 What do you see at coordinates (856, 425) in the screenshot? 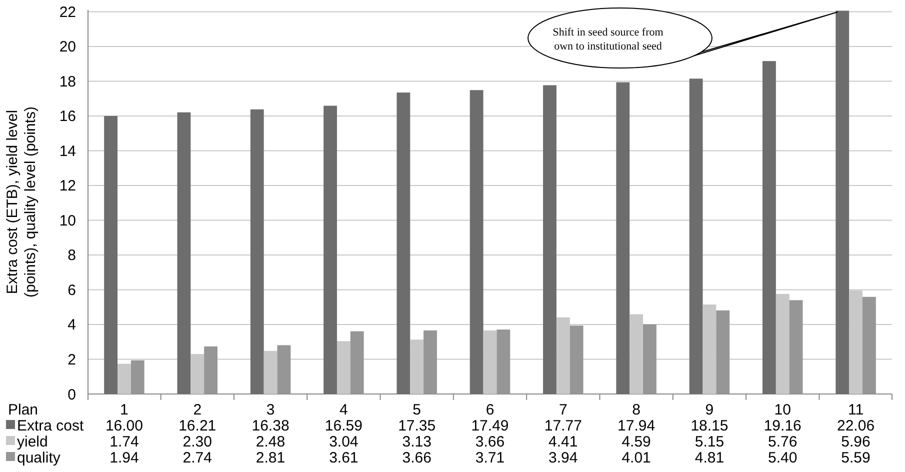
I see `data-label: 22.06` at bounding box center [856, 425].